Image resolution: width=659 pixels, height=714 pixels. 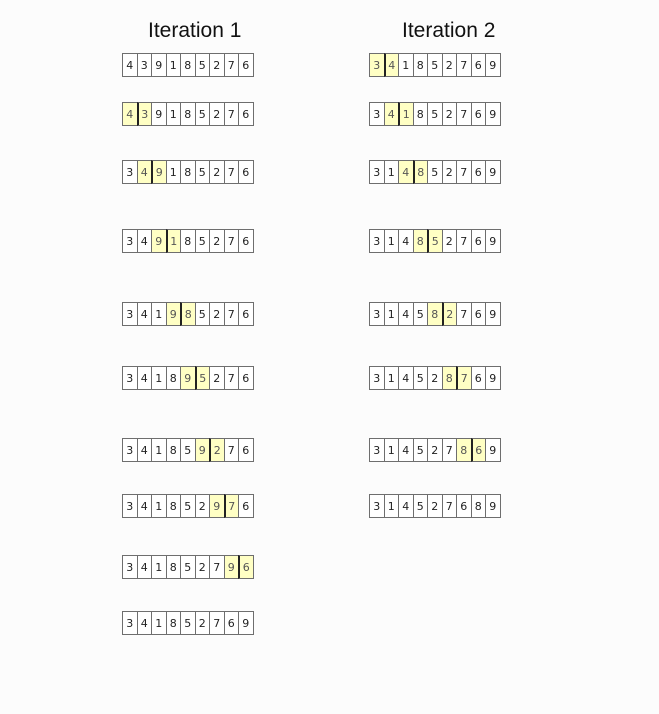 I want to click on compared-cell: 6, so click(x=478, y=450).